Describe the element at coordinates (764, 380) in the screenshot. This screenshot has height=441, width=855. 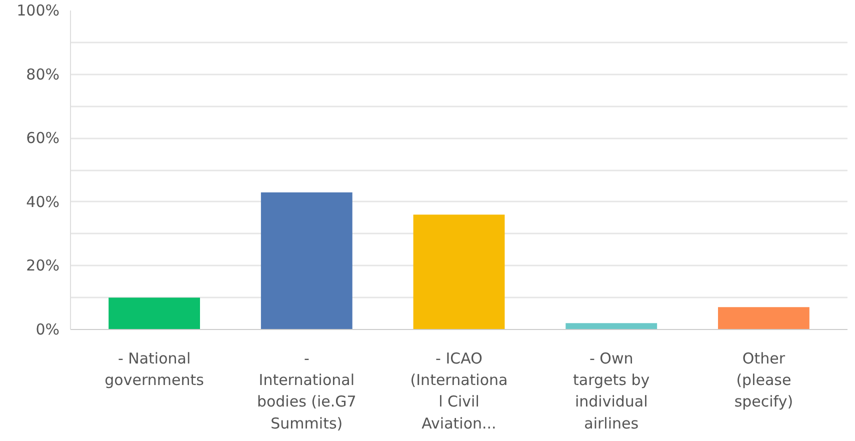
I see `x-tick-label: Other (please specify)` at that location.